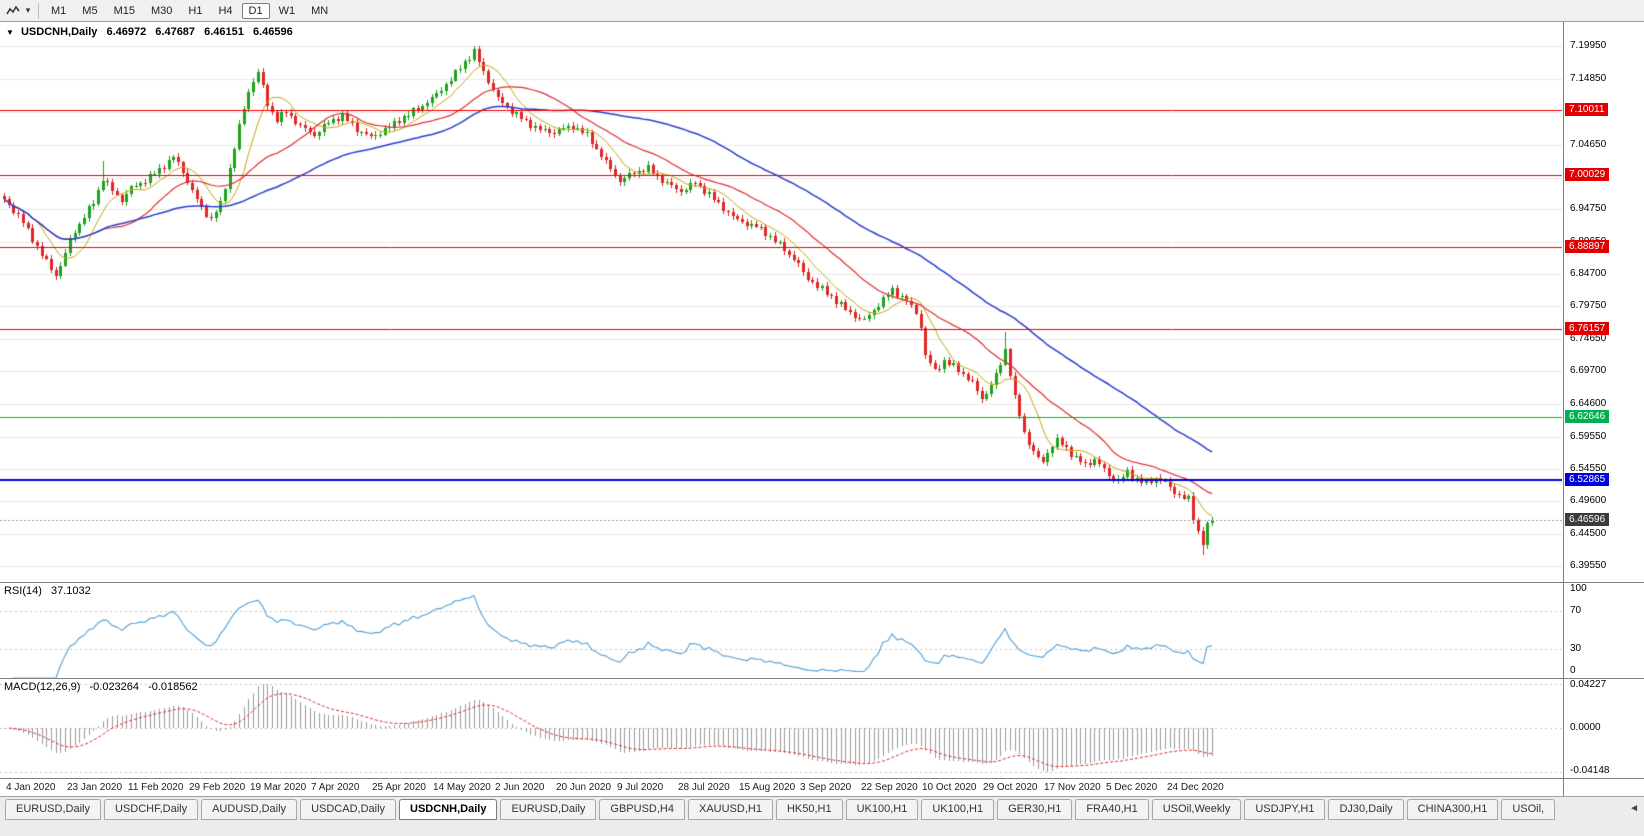 The width and height of the screenshot is (1644, 836). I want to click on time-axis-label: 25 Apr 2020, so click(399, 787).